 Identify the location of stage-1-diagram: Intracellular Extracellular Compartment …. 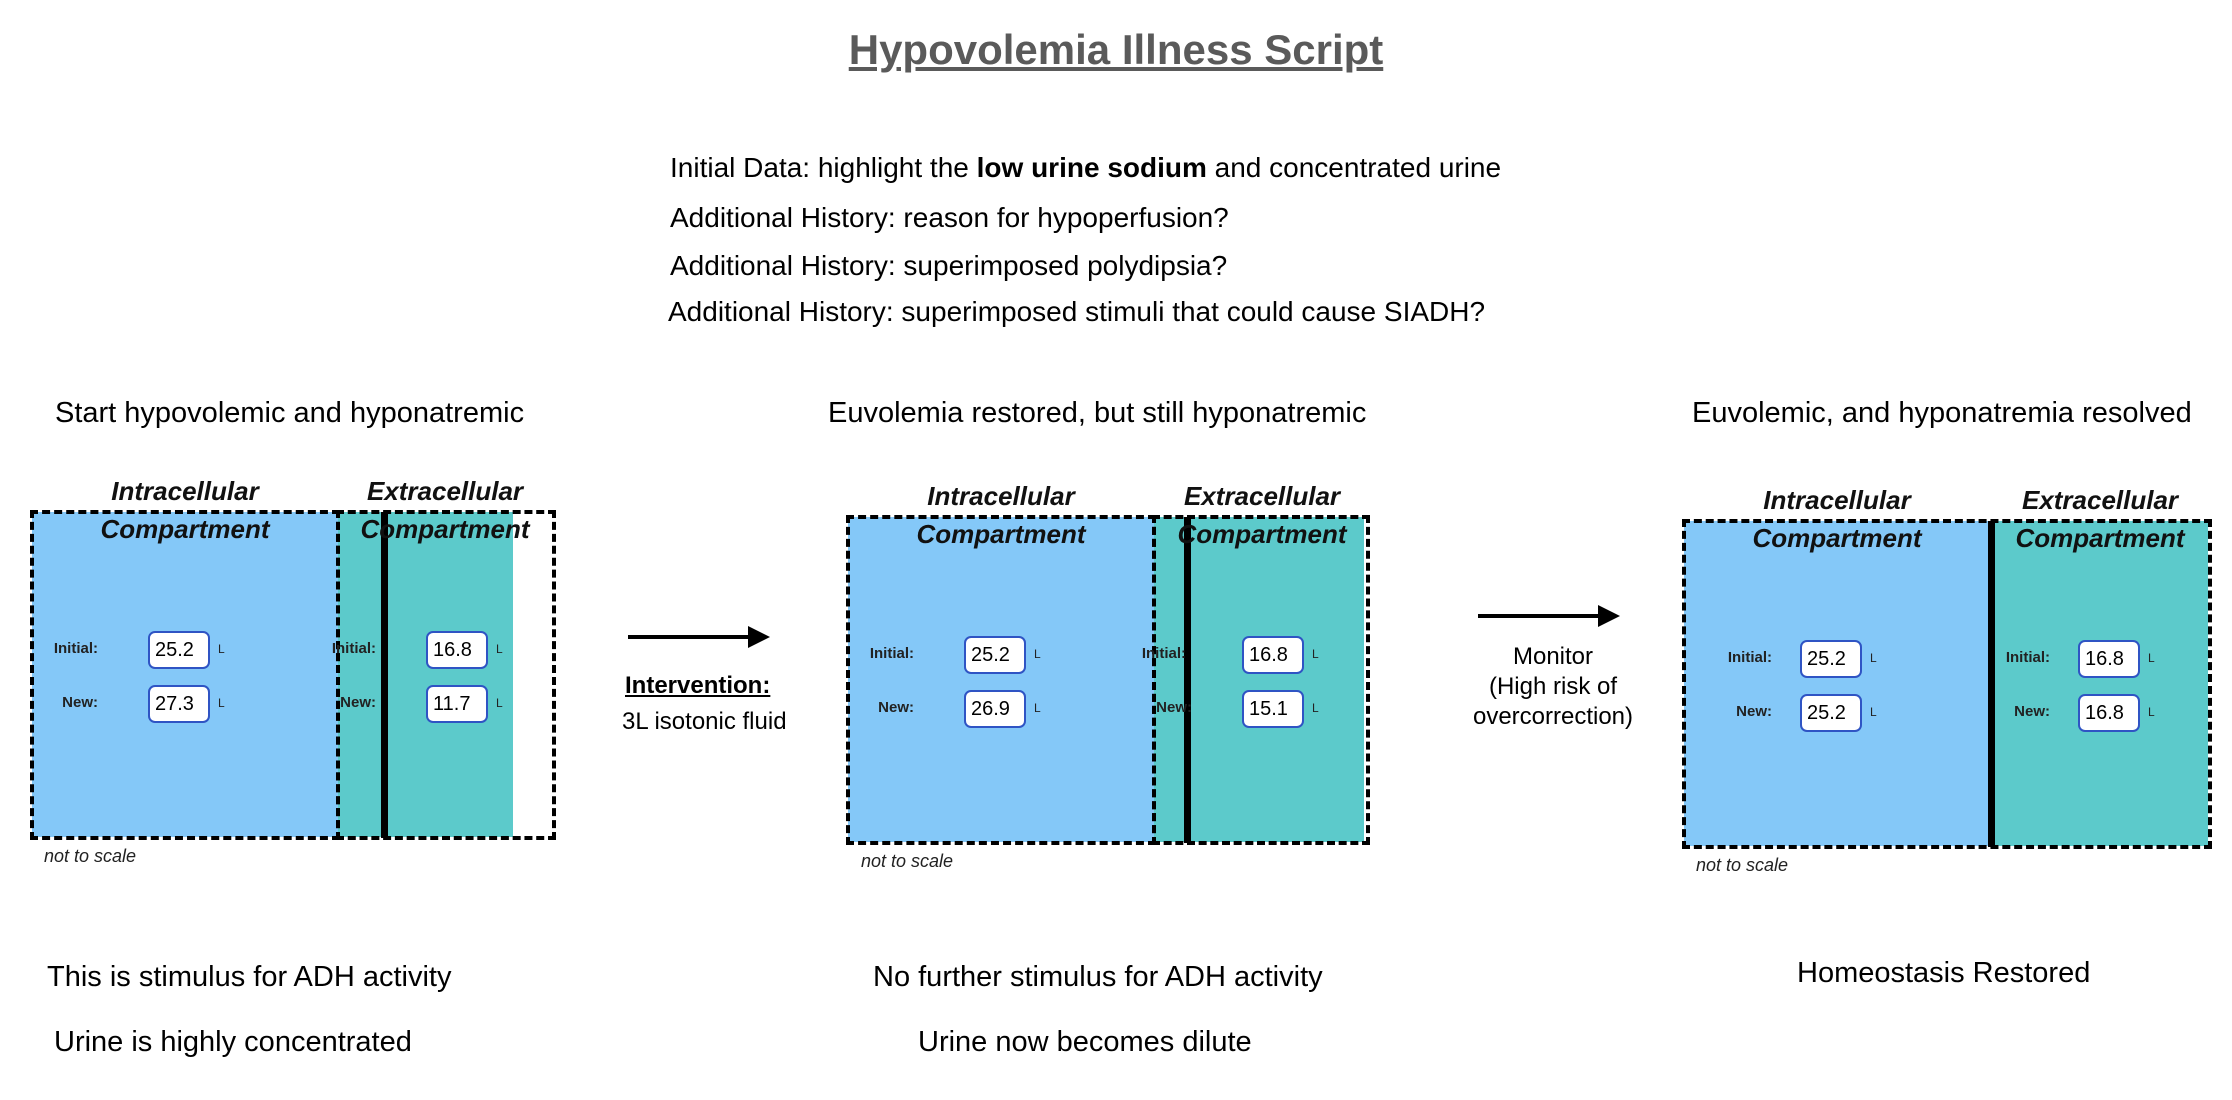
(296, 662).